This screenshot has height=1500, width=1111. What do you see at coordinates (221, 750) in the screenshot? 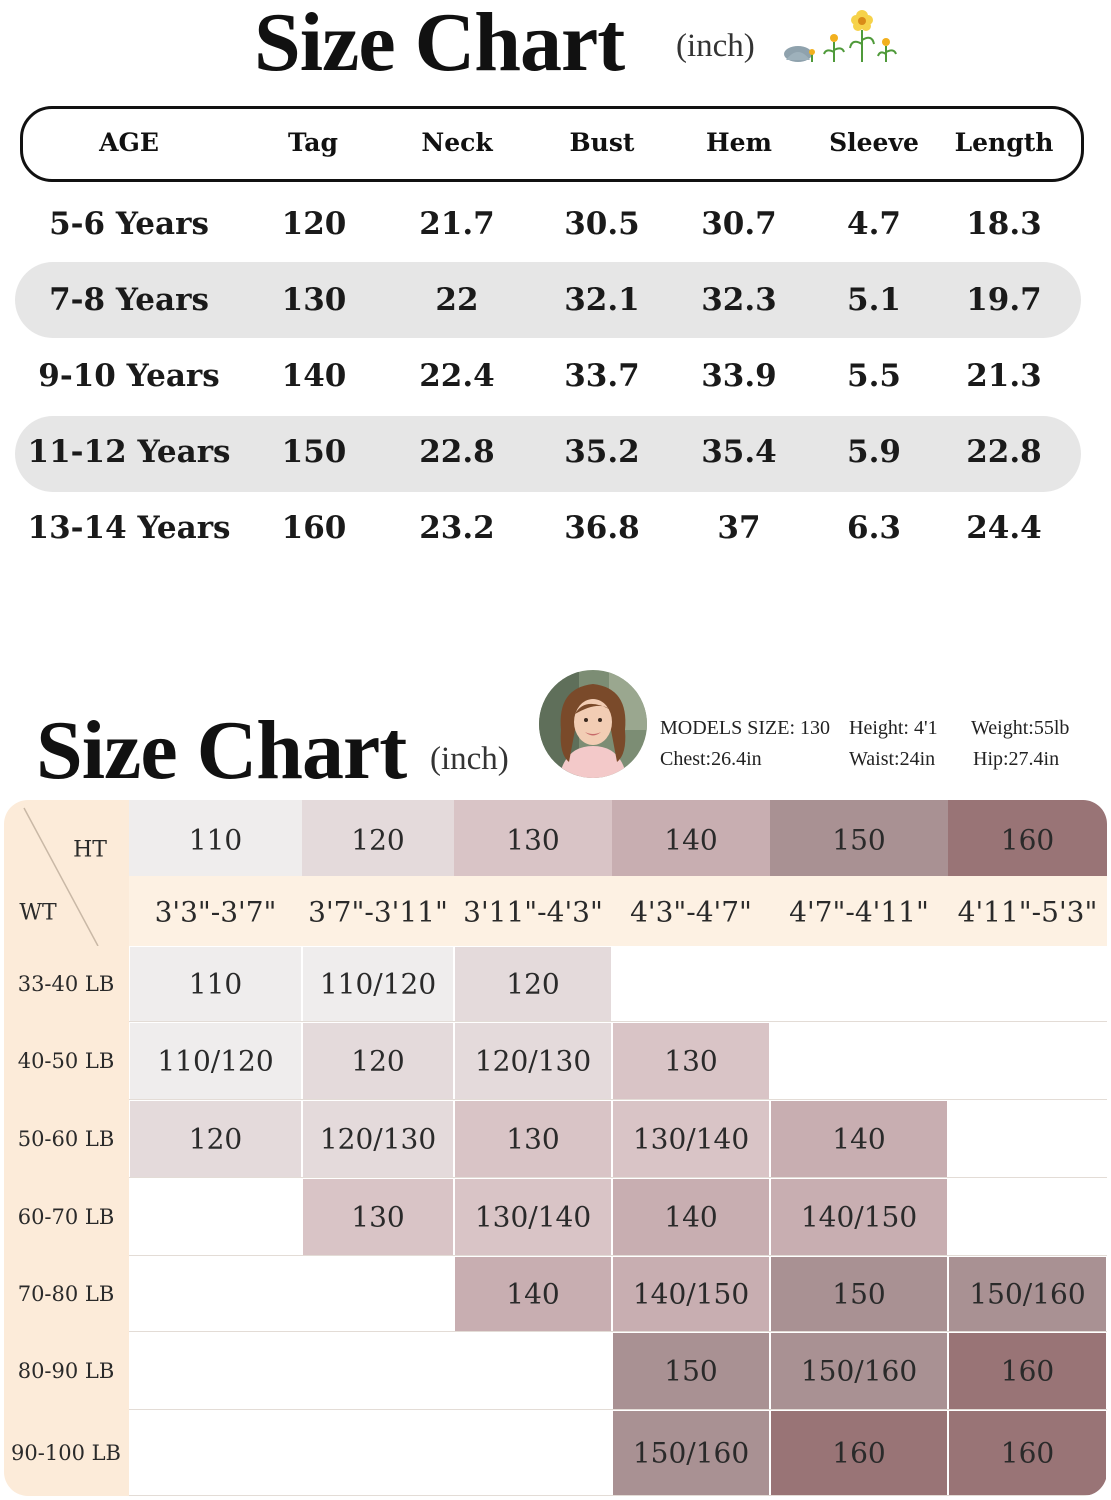
I see `bottom-chart-title: Size Chart` at bounding box center [221, 750].